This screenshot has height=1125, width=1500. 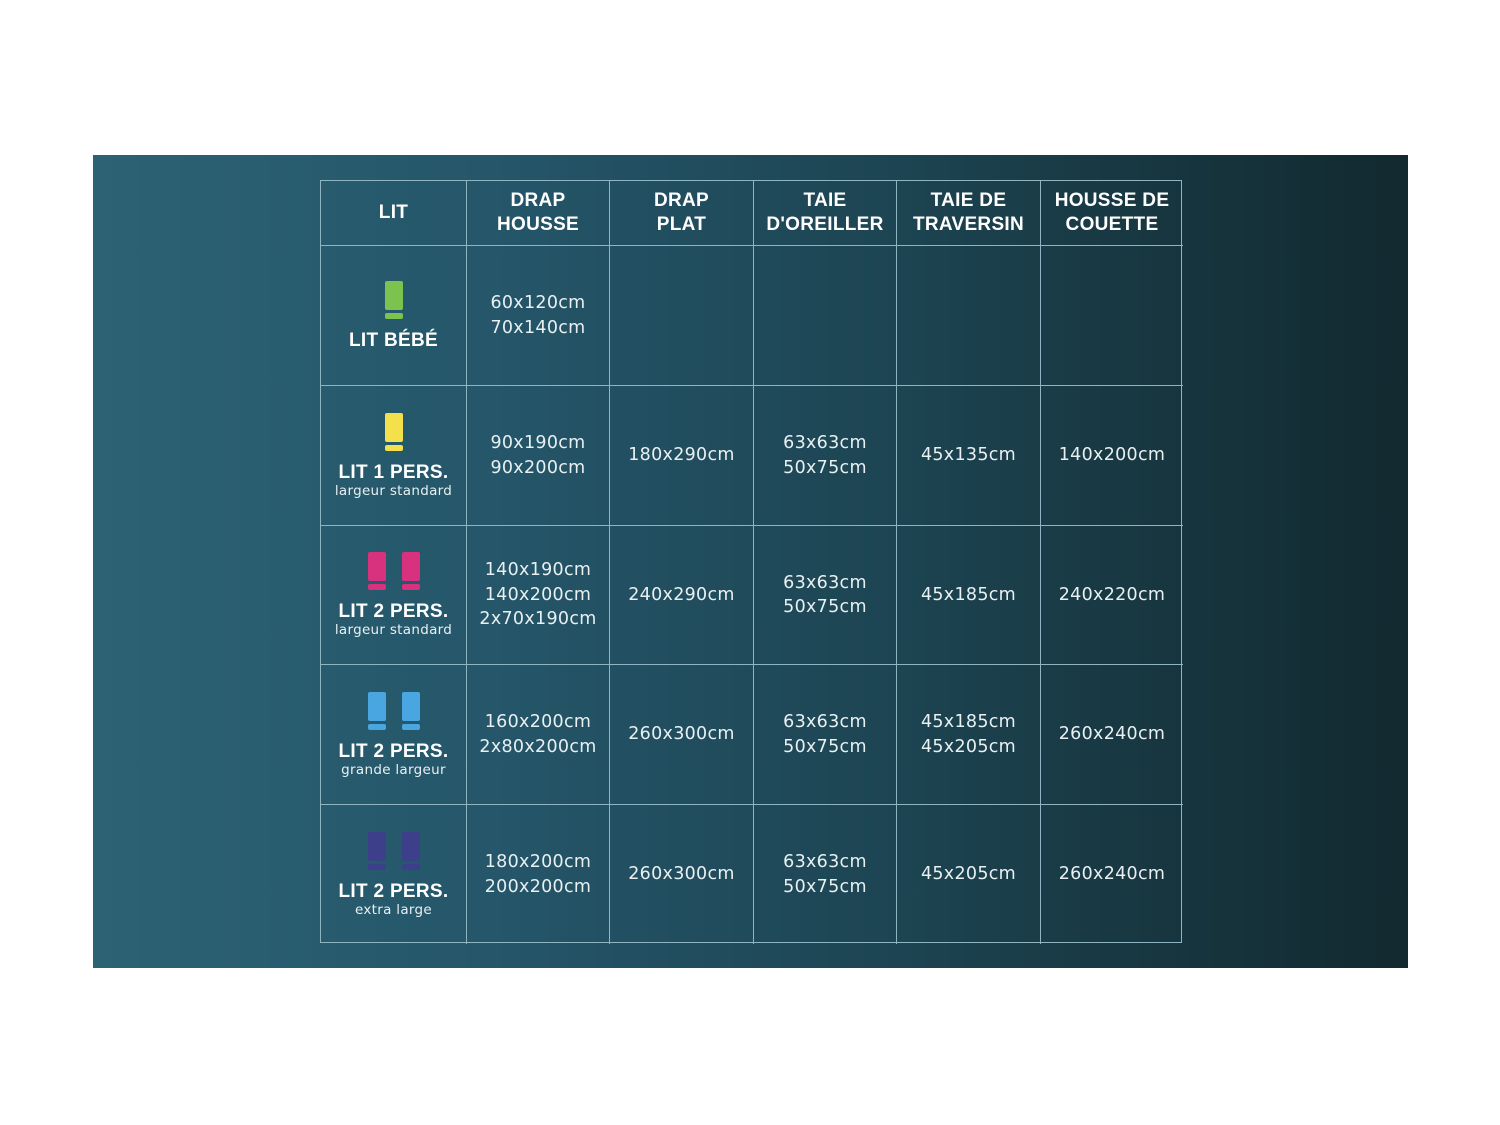 I want to click on column-header: DRAP HOUSSE, so click(x=538, y=213).